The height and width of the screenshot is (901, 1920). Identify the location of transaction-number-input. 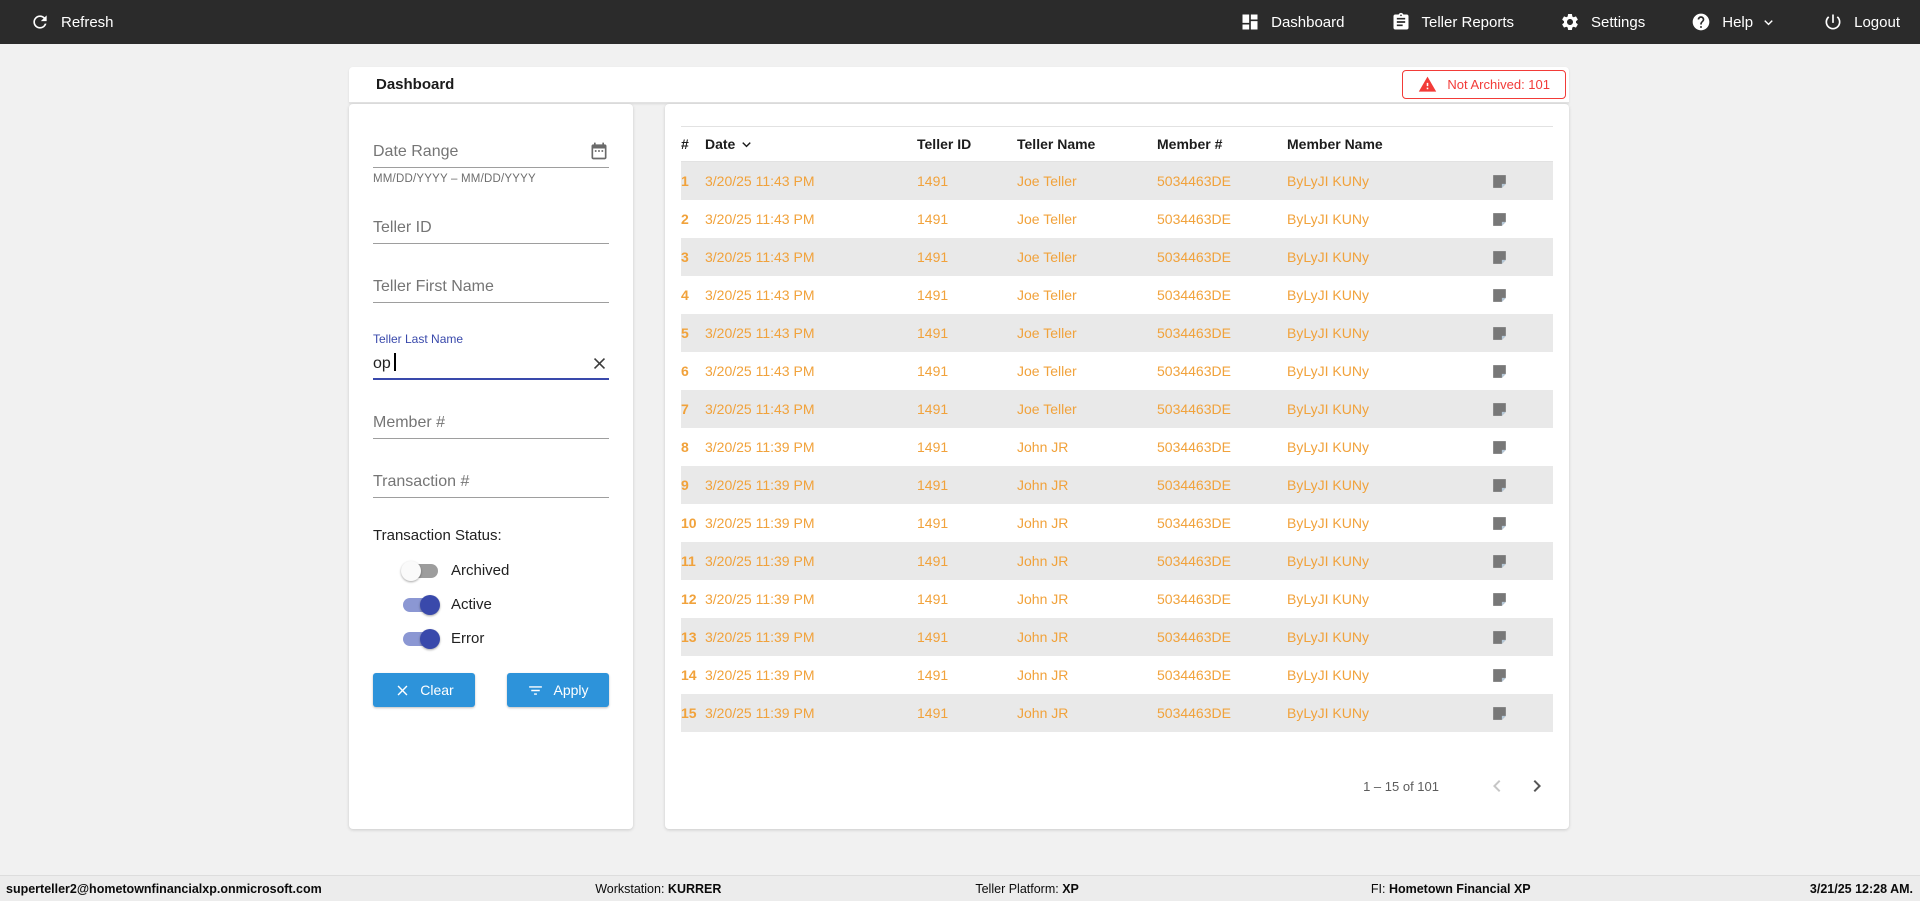
(491, 482).